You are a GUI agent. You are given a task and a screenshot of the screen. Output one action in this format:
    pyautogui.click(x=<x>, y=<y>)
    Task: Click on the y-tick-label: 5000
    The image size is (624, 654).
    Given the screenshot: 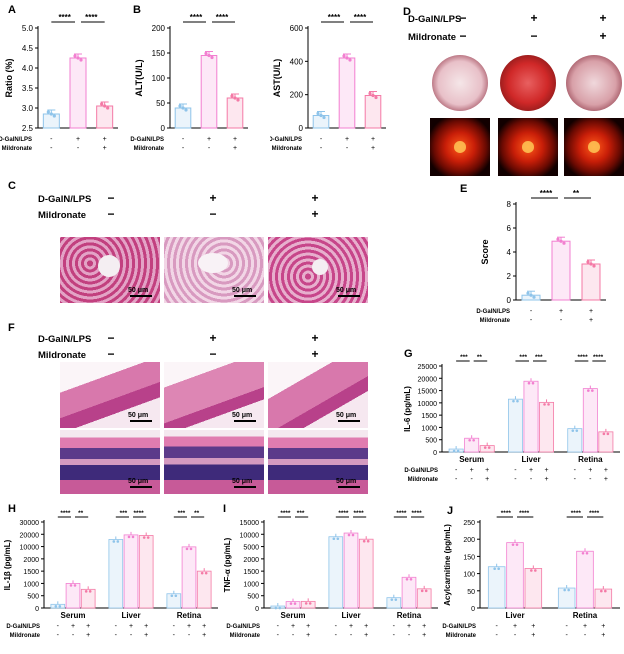 What is the action you would take?
    pyautogui.click(x=251, y=548)
    